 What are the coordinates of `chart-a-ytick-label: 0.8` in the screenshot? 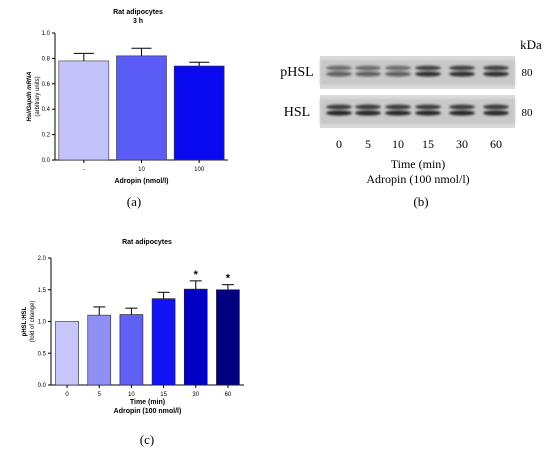 It's located at (46, 59).